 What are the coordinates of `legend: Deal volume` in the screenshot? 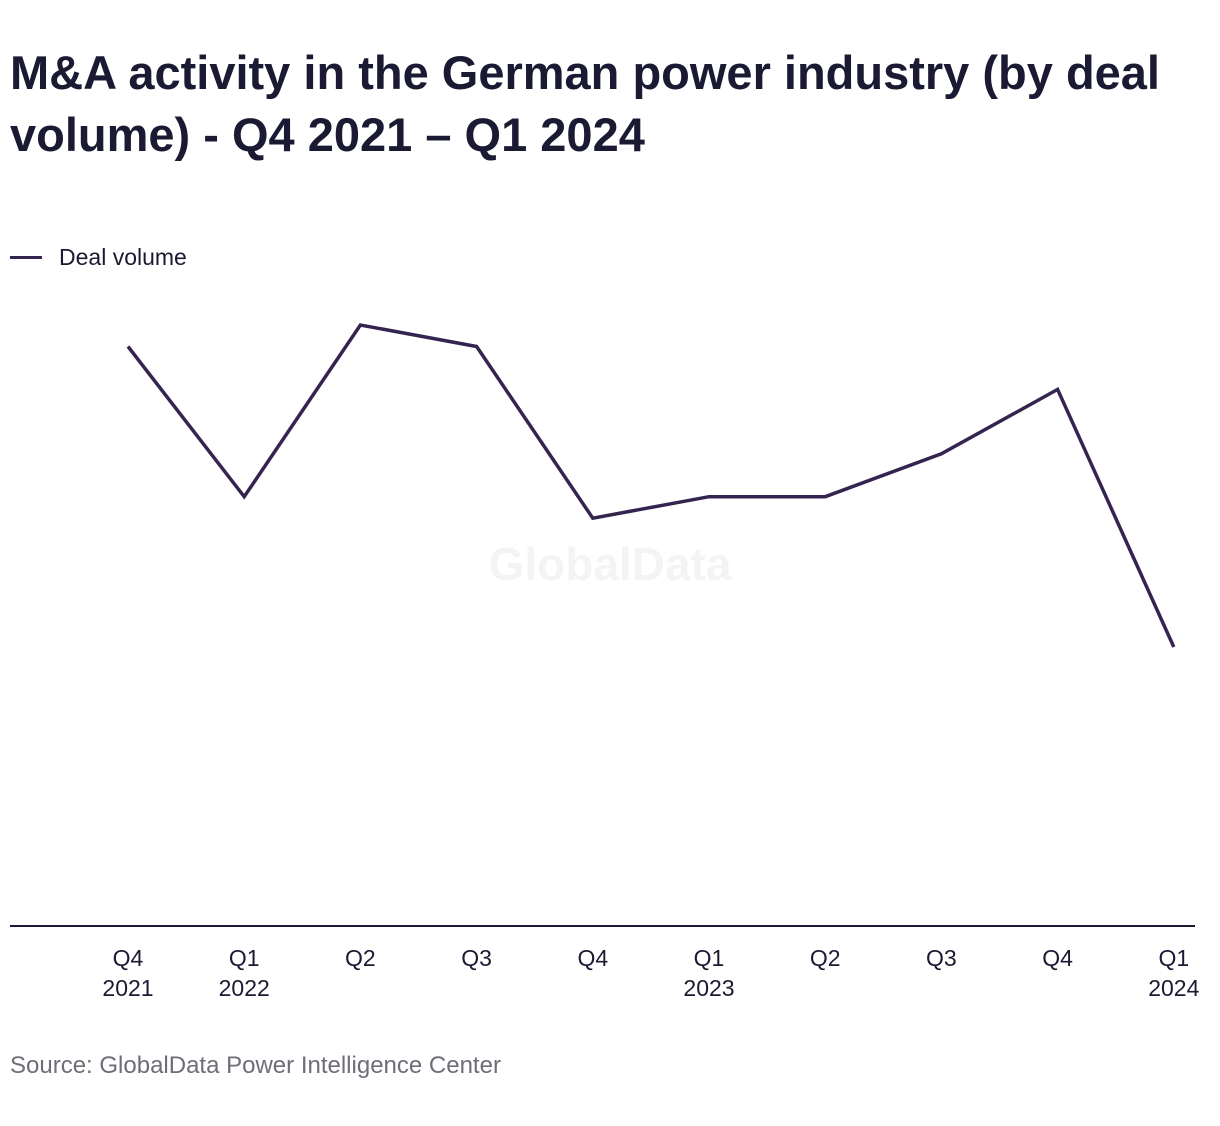 It's located at (98, 257).